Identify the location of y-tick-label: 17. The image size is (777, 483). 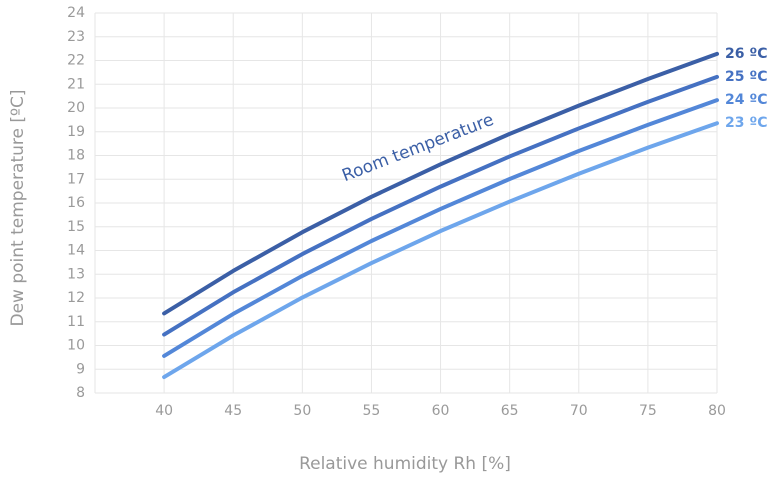
(76, 179).